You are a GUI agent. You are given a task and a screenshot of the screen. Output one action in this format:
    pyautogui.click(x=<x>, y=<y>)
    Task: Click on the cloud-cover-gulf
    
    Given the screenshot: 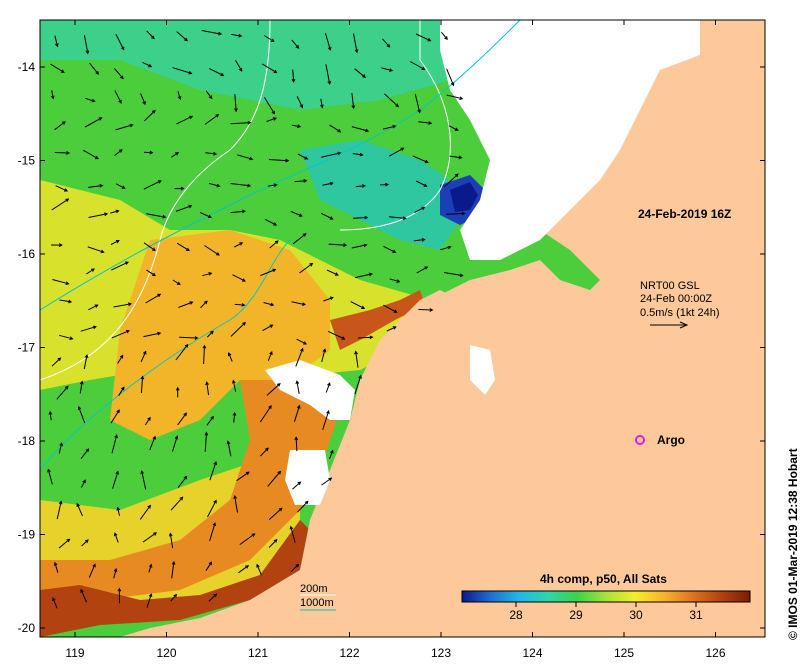 What is the action you would take?
    pyautogui.click(x=482, y=370)
    